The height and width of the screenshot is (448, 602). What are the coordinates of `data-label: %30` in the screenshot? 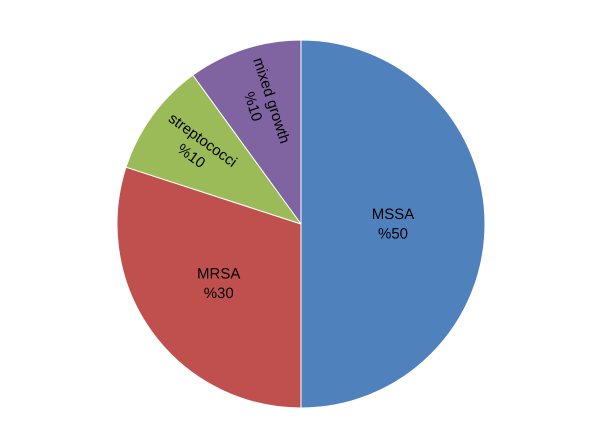 It's located at (219, 293).